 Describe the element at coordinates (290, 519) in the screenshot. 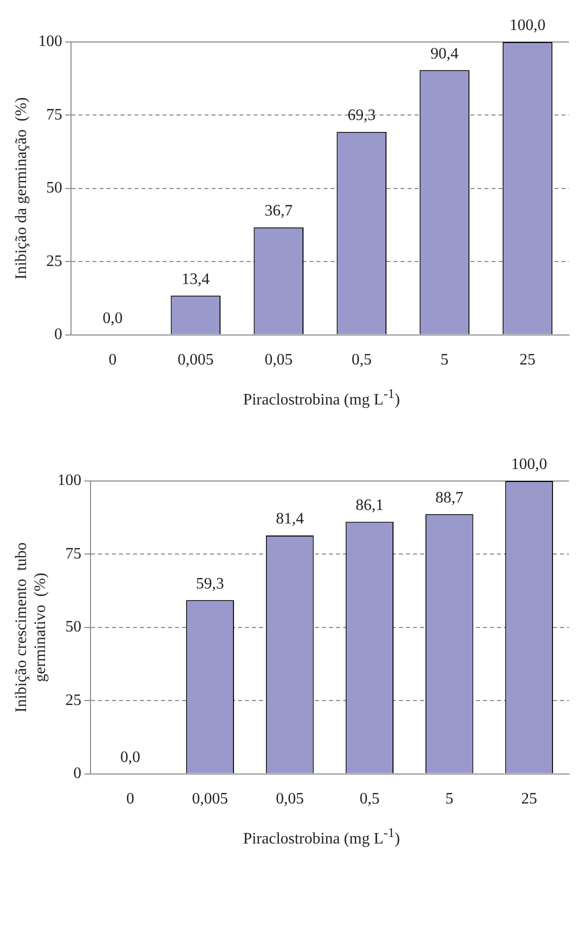

I see `data-label: 81,4` at that location.